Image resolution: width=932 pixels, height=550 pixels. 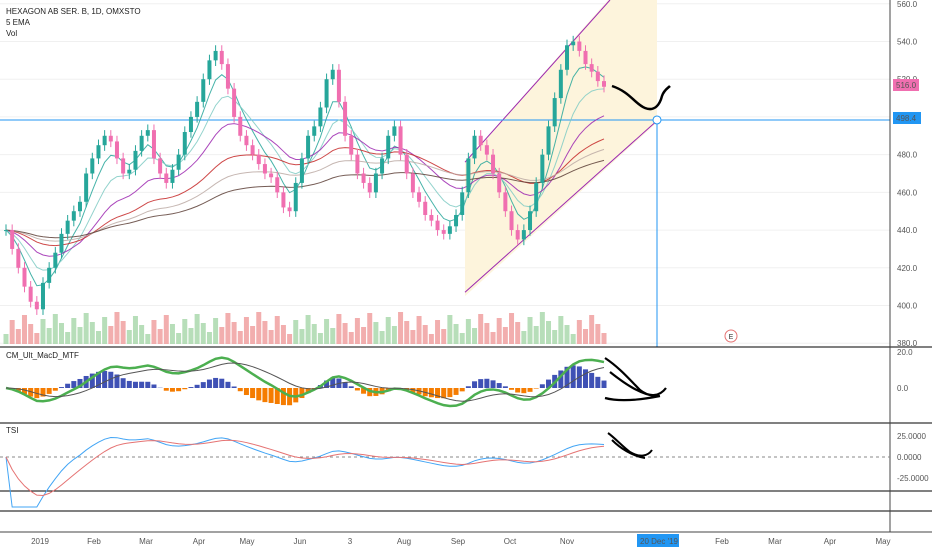 What do you see at coordinates (909, 457) in the screenshot?
I see `tsi-tick: 0.0000` at bounding box center [909, 457].